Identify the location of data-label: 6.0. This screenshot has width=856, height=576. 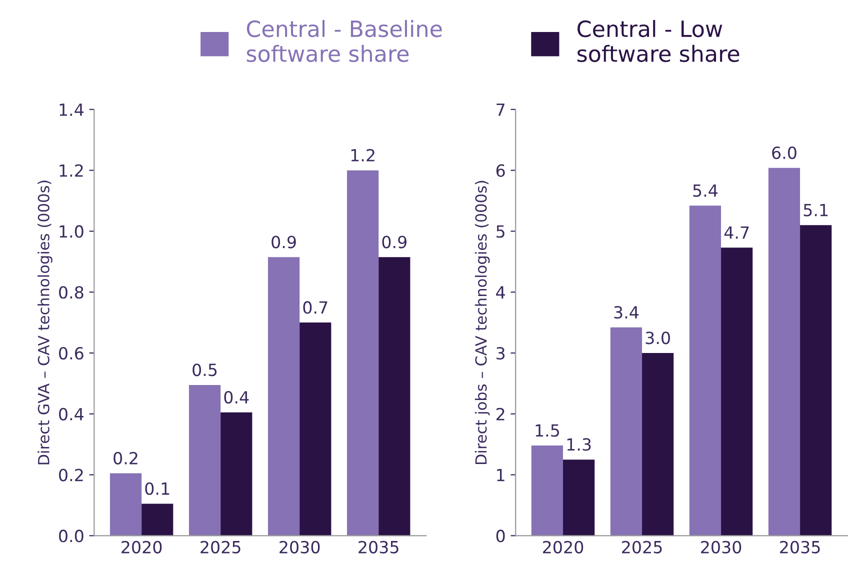
(784, 153).